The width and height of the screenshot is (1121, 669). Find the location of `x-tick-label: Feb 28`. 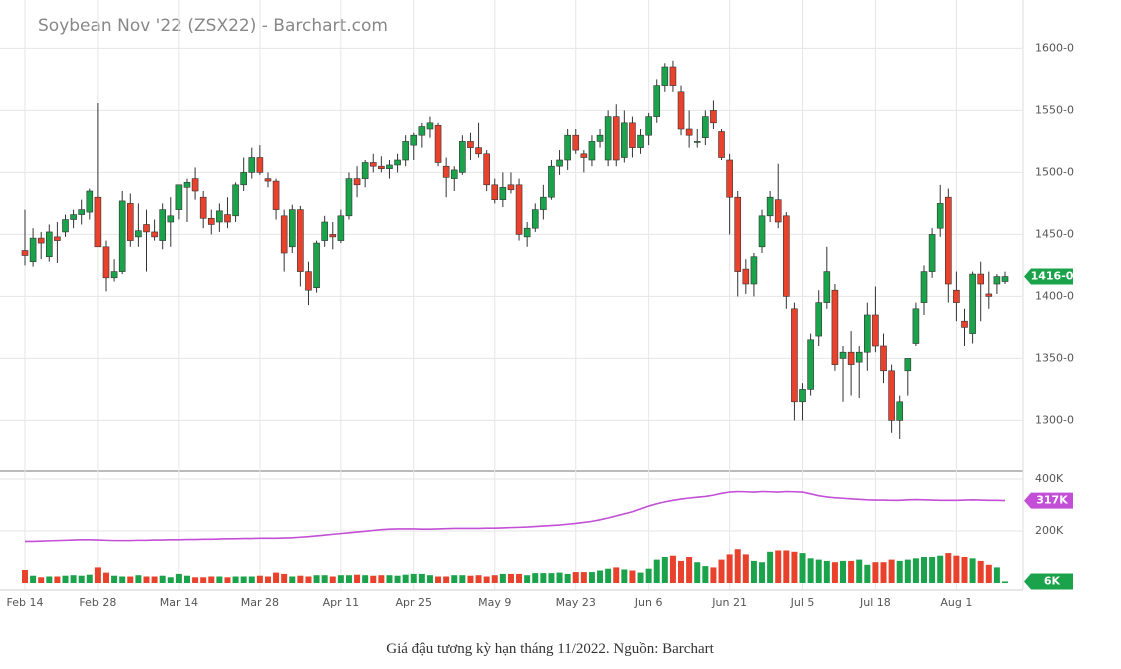

x-tick-label: Feb 28 is located at coordinates (97, 602).